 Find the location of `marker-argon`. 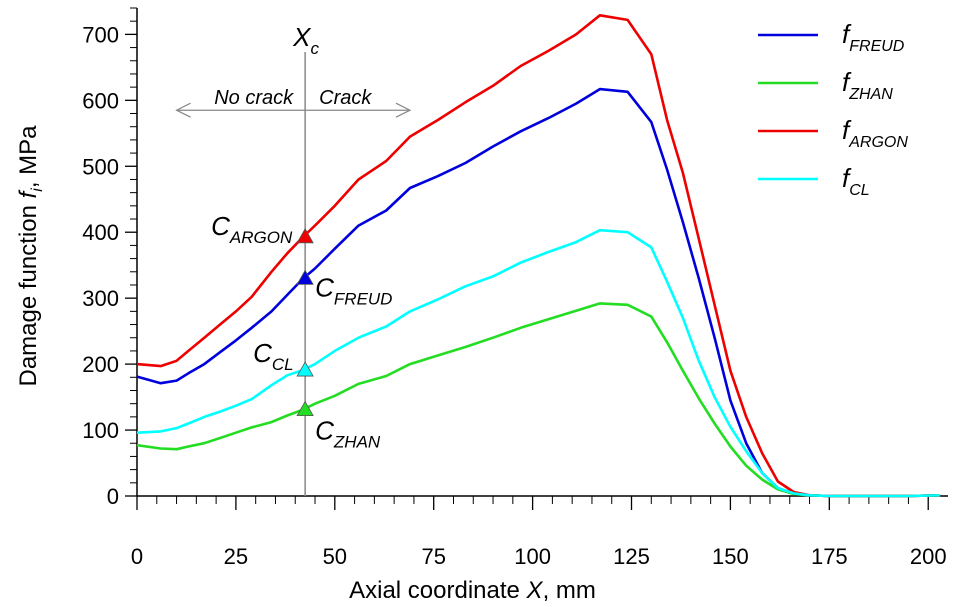

marker-argon is located at coordinates (305, 236).